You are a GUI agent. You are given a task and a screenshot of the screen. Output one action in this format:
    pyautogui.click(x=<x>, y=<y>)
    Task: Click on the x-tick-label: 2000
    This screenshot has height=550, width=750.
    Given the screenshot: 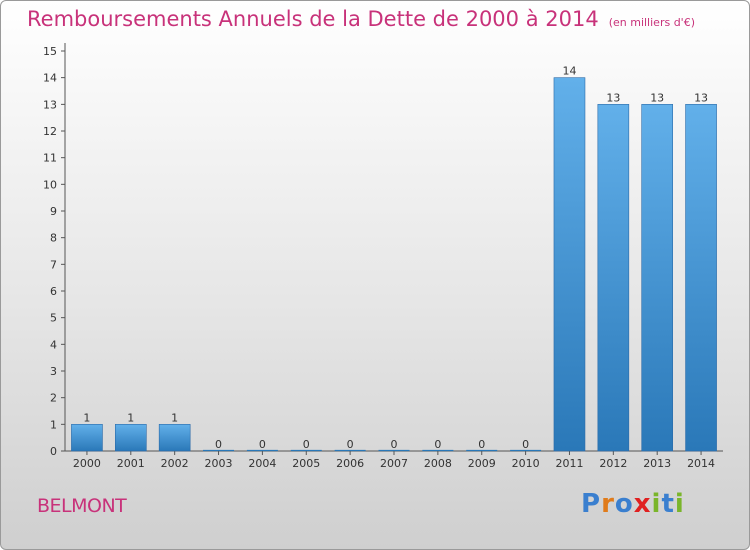 What is the action you would take?
    pyautogui.click(x=87, y=463)
    